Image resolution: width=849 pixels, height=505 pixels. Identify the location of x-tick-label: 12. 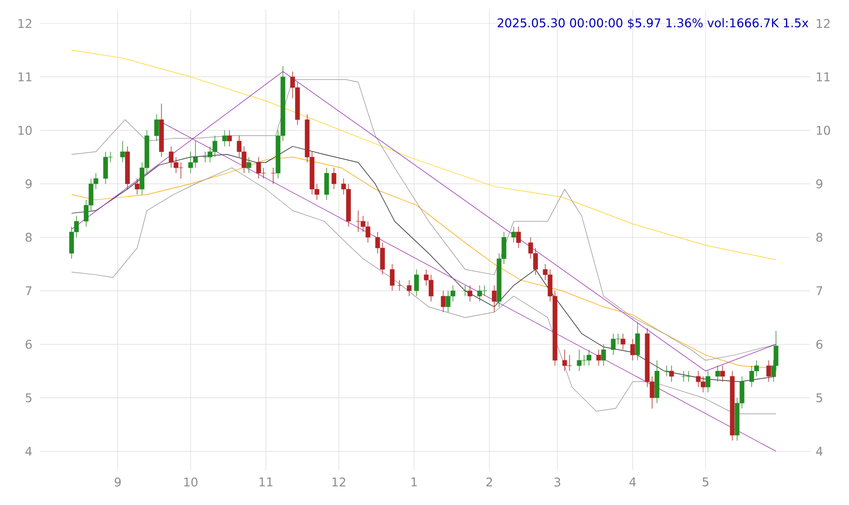
(339, 482).